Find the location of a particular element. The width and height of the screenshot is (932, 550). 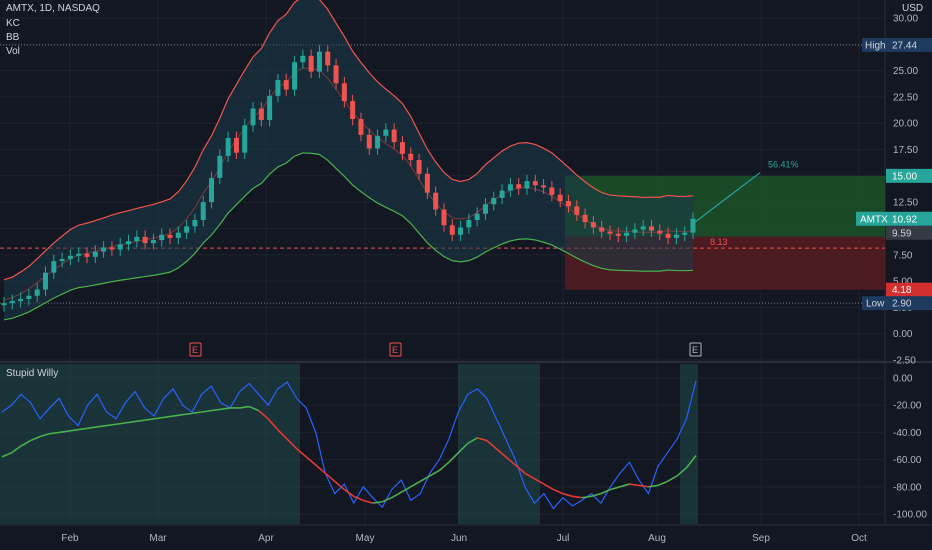

tag-stop: 4.18 is located at coordinates (909, 289).